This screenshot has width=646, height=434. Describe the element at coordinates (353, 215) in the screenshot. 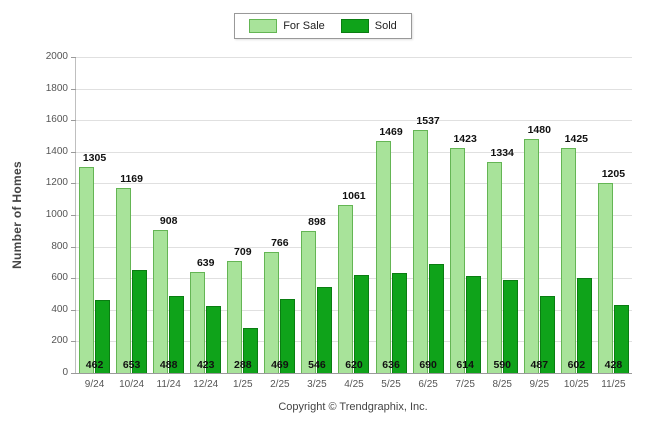

I see `bar-pair: 1061 620` at that location.